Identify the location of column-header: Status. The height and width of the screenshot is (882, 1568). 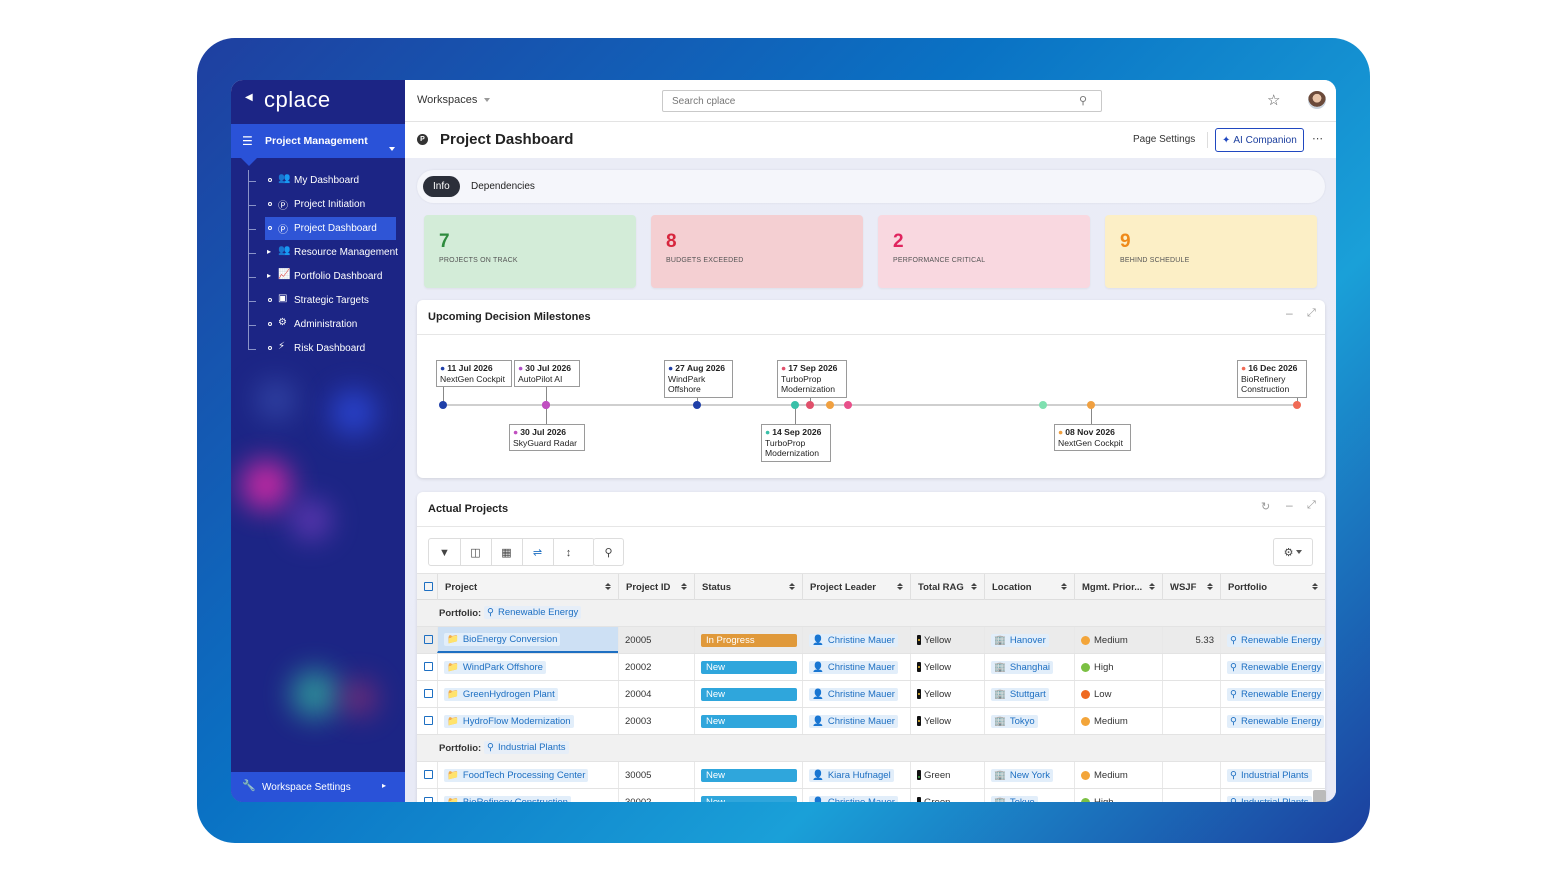
(748, 587).